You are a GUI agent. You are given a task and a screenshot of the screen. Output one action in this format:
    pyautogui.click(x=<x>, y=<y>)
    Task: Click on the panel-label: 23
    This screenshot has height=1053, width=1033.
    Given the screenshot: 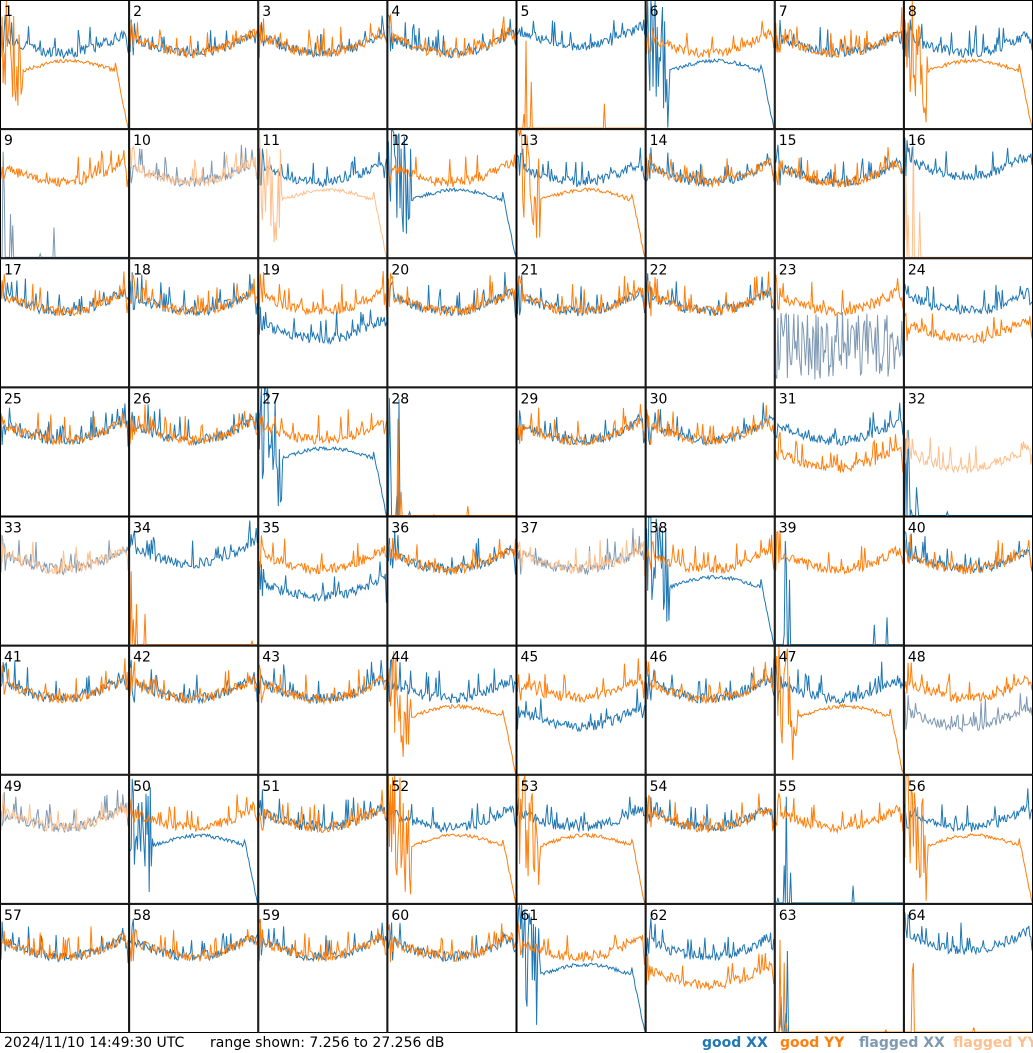 What is the action you would take?
    pyautogui.click(x=788, y=270)
    